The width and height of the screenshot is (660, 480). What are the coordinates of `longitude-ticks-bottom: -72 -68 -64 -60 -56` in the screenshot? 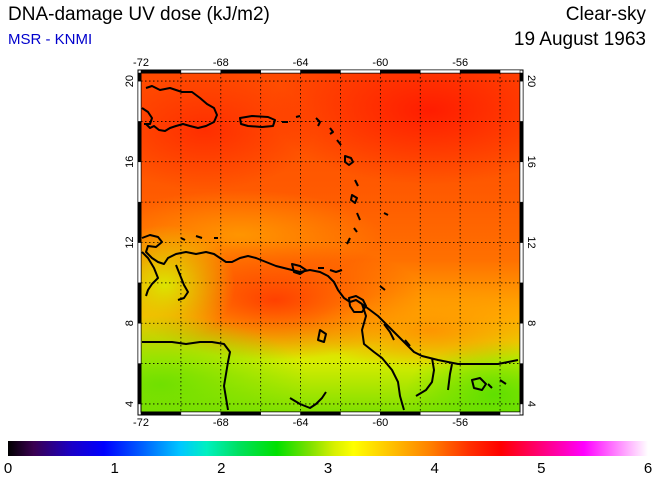 It's located at (300, 423).